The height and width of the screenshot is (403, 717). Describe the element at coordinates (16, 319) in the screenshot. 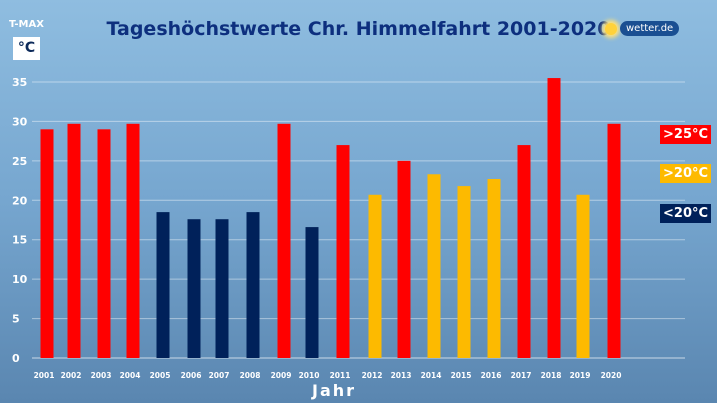

I see `y-tick-label: 5` at that location.